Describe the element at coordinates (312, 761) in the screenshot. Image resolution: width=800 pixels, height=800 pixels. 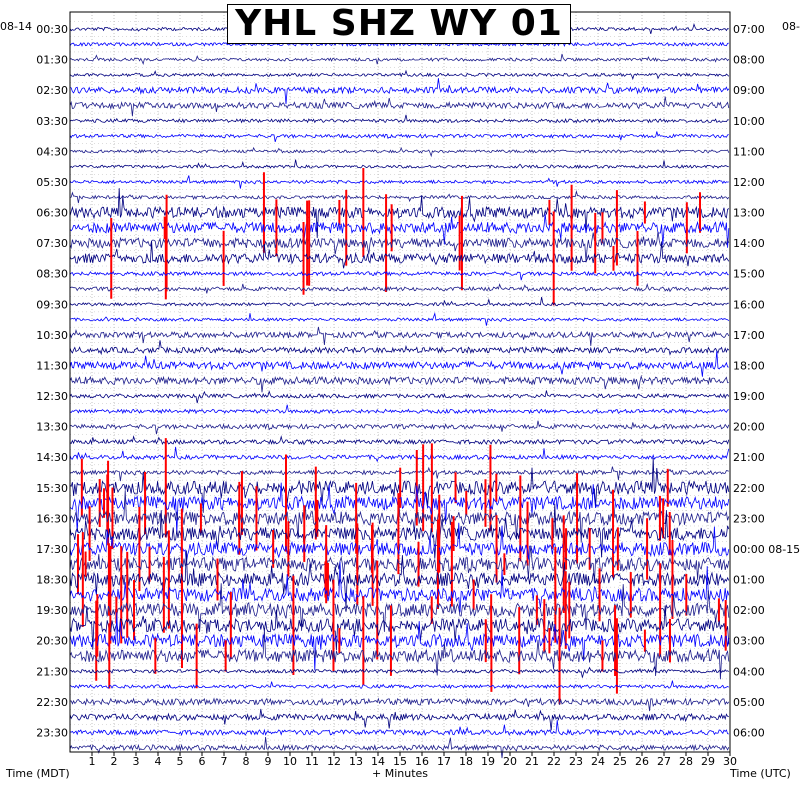
I see `x-tick-label: 11` at that location.